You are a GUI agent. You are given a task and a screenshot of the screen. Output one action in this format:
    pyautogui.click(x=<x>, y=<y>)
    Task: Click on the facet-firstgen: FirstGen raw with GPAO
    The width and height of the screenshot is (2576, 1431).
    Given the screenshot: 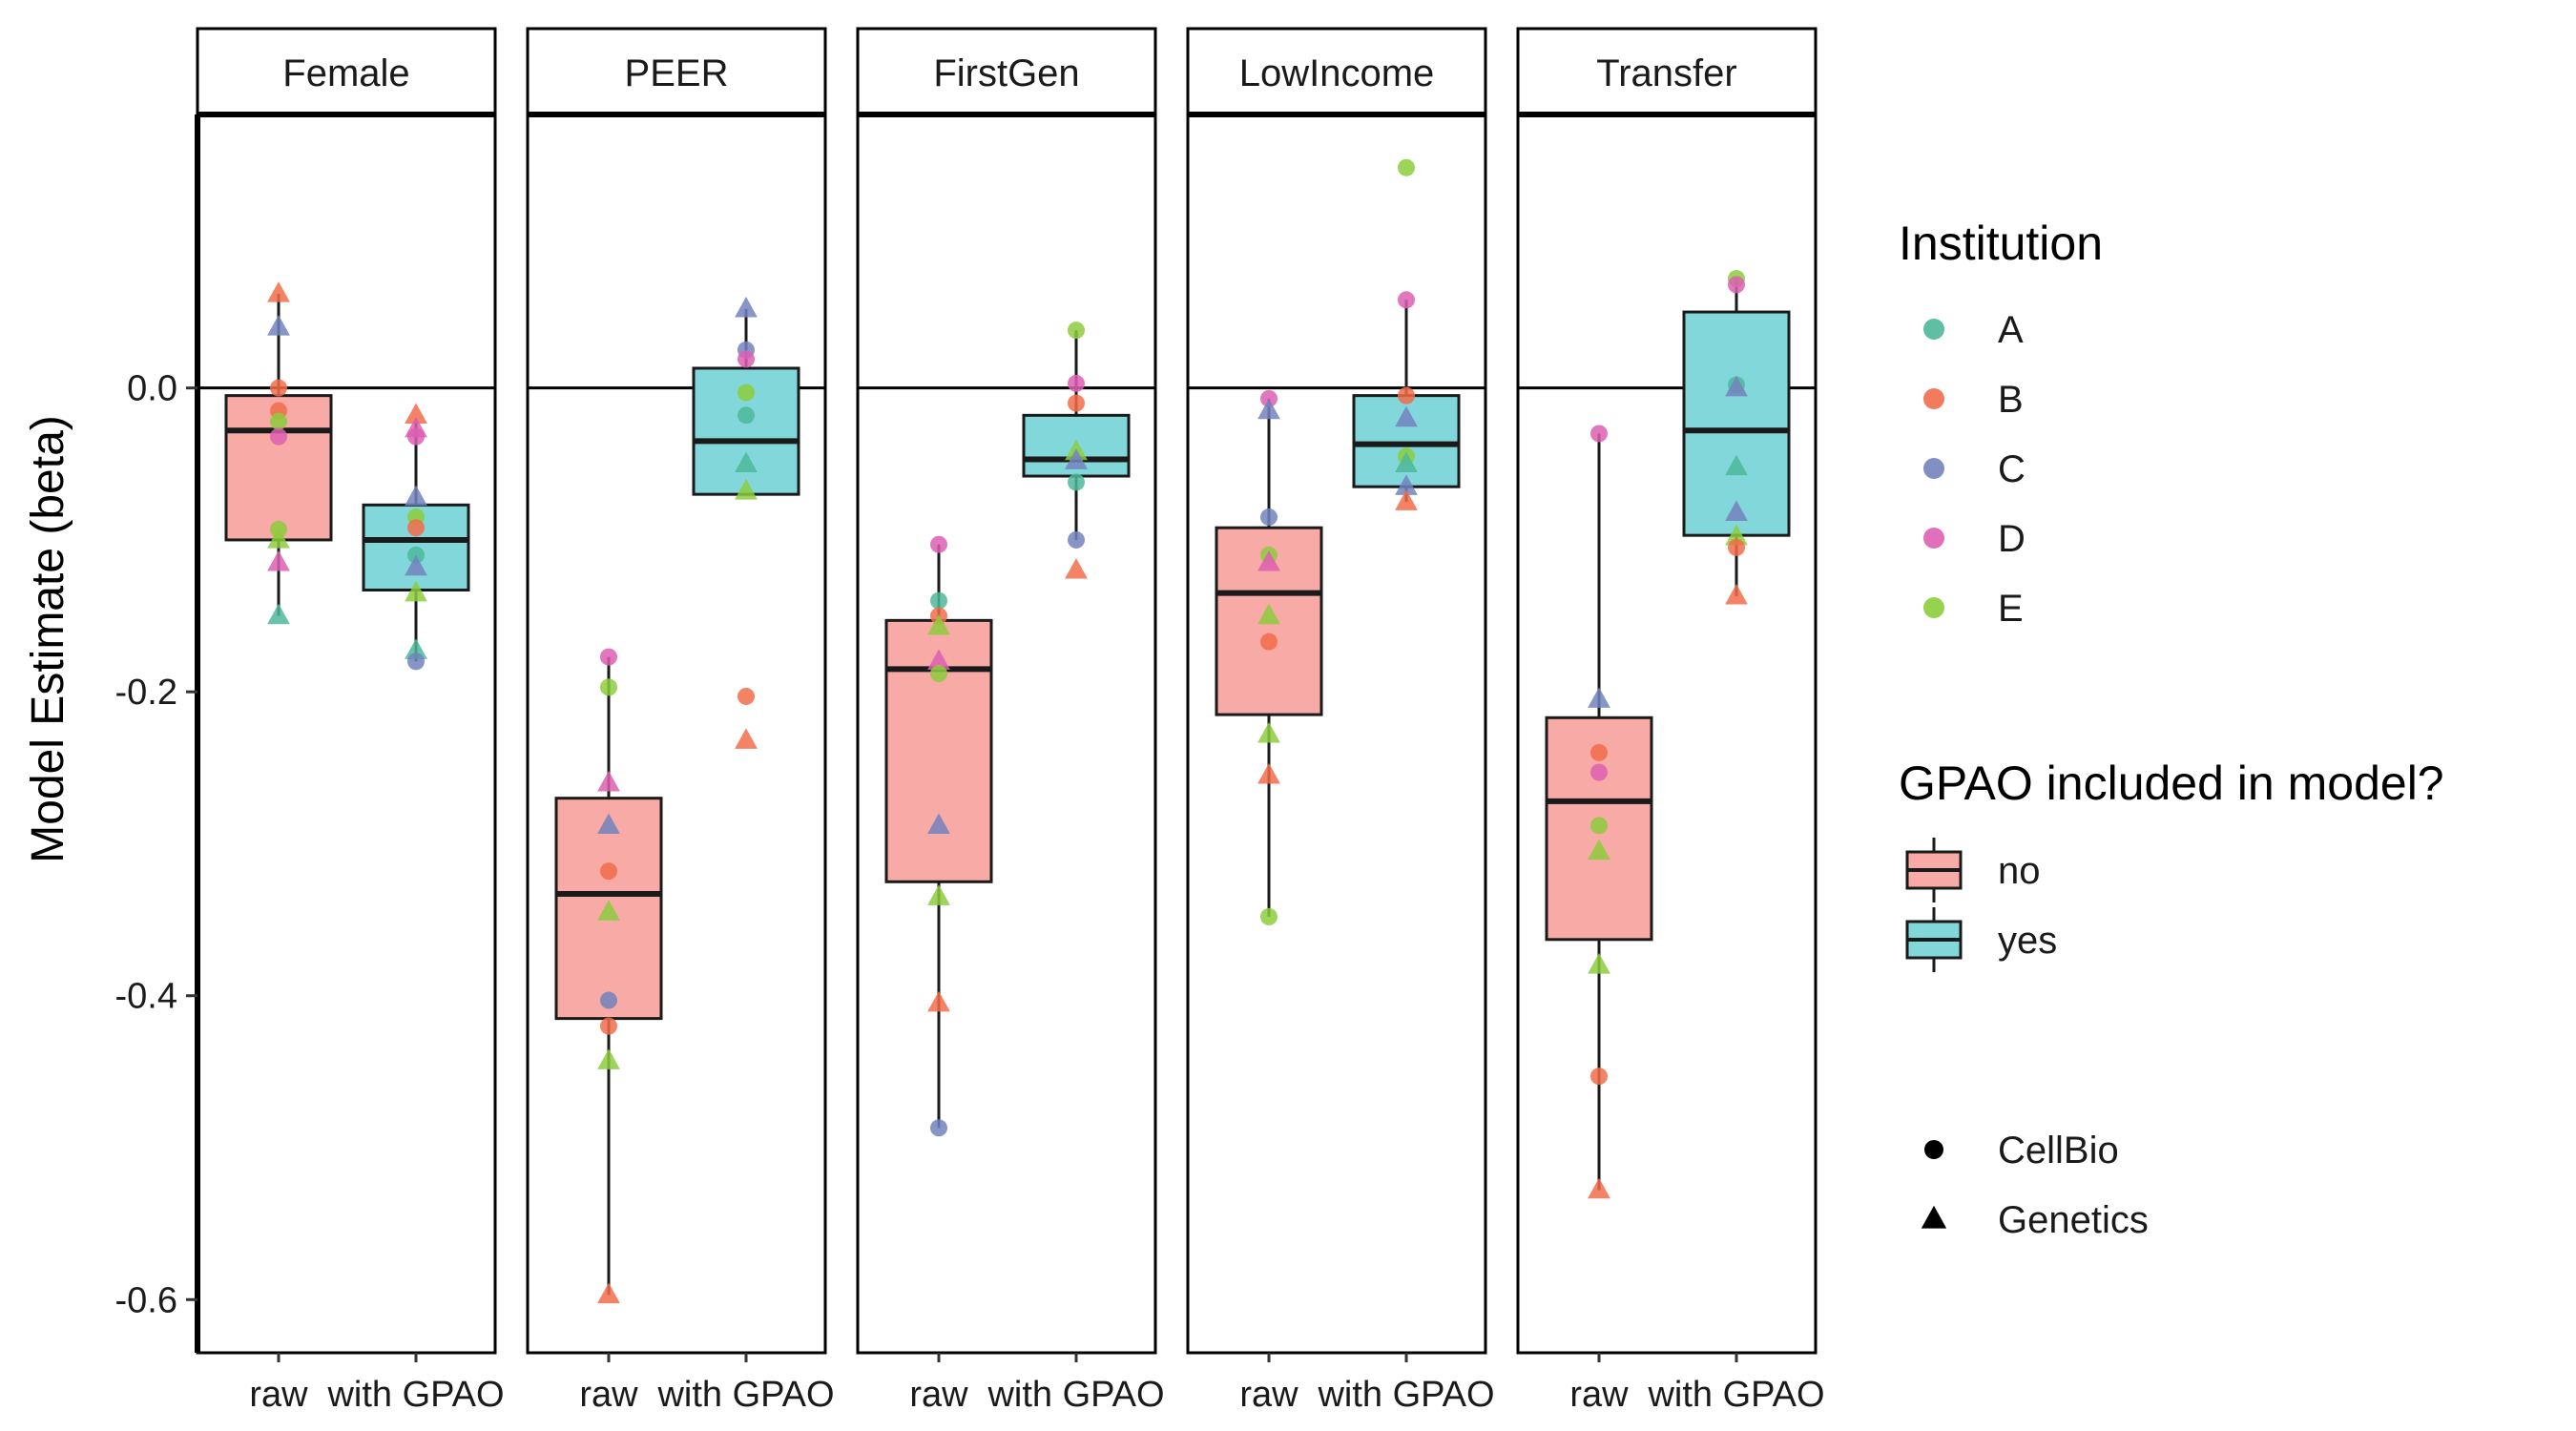 What is the action you would take?
    pyautogui.click(x=1010, y=721)
    